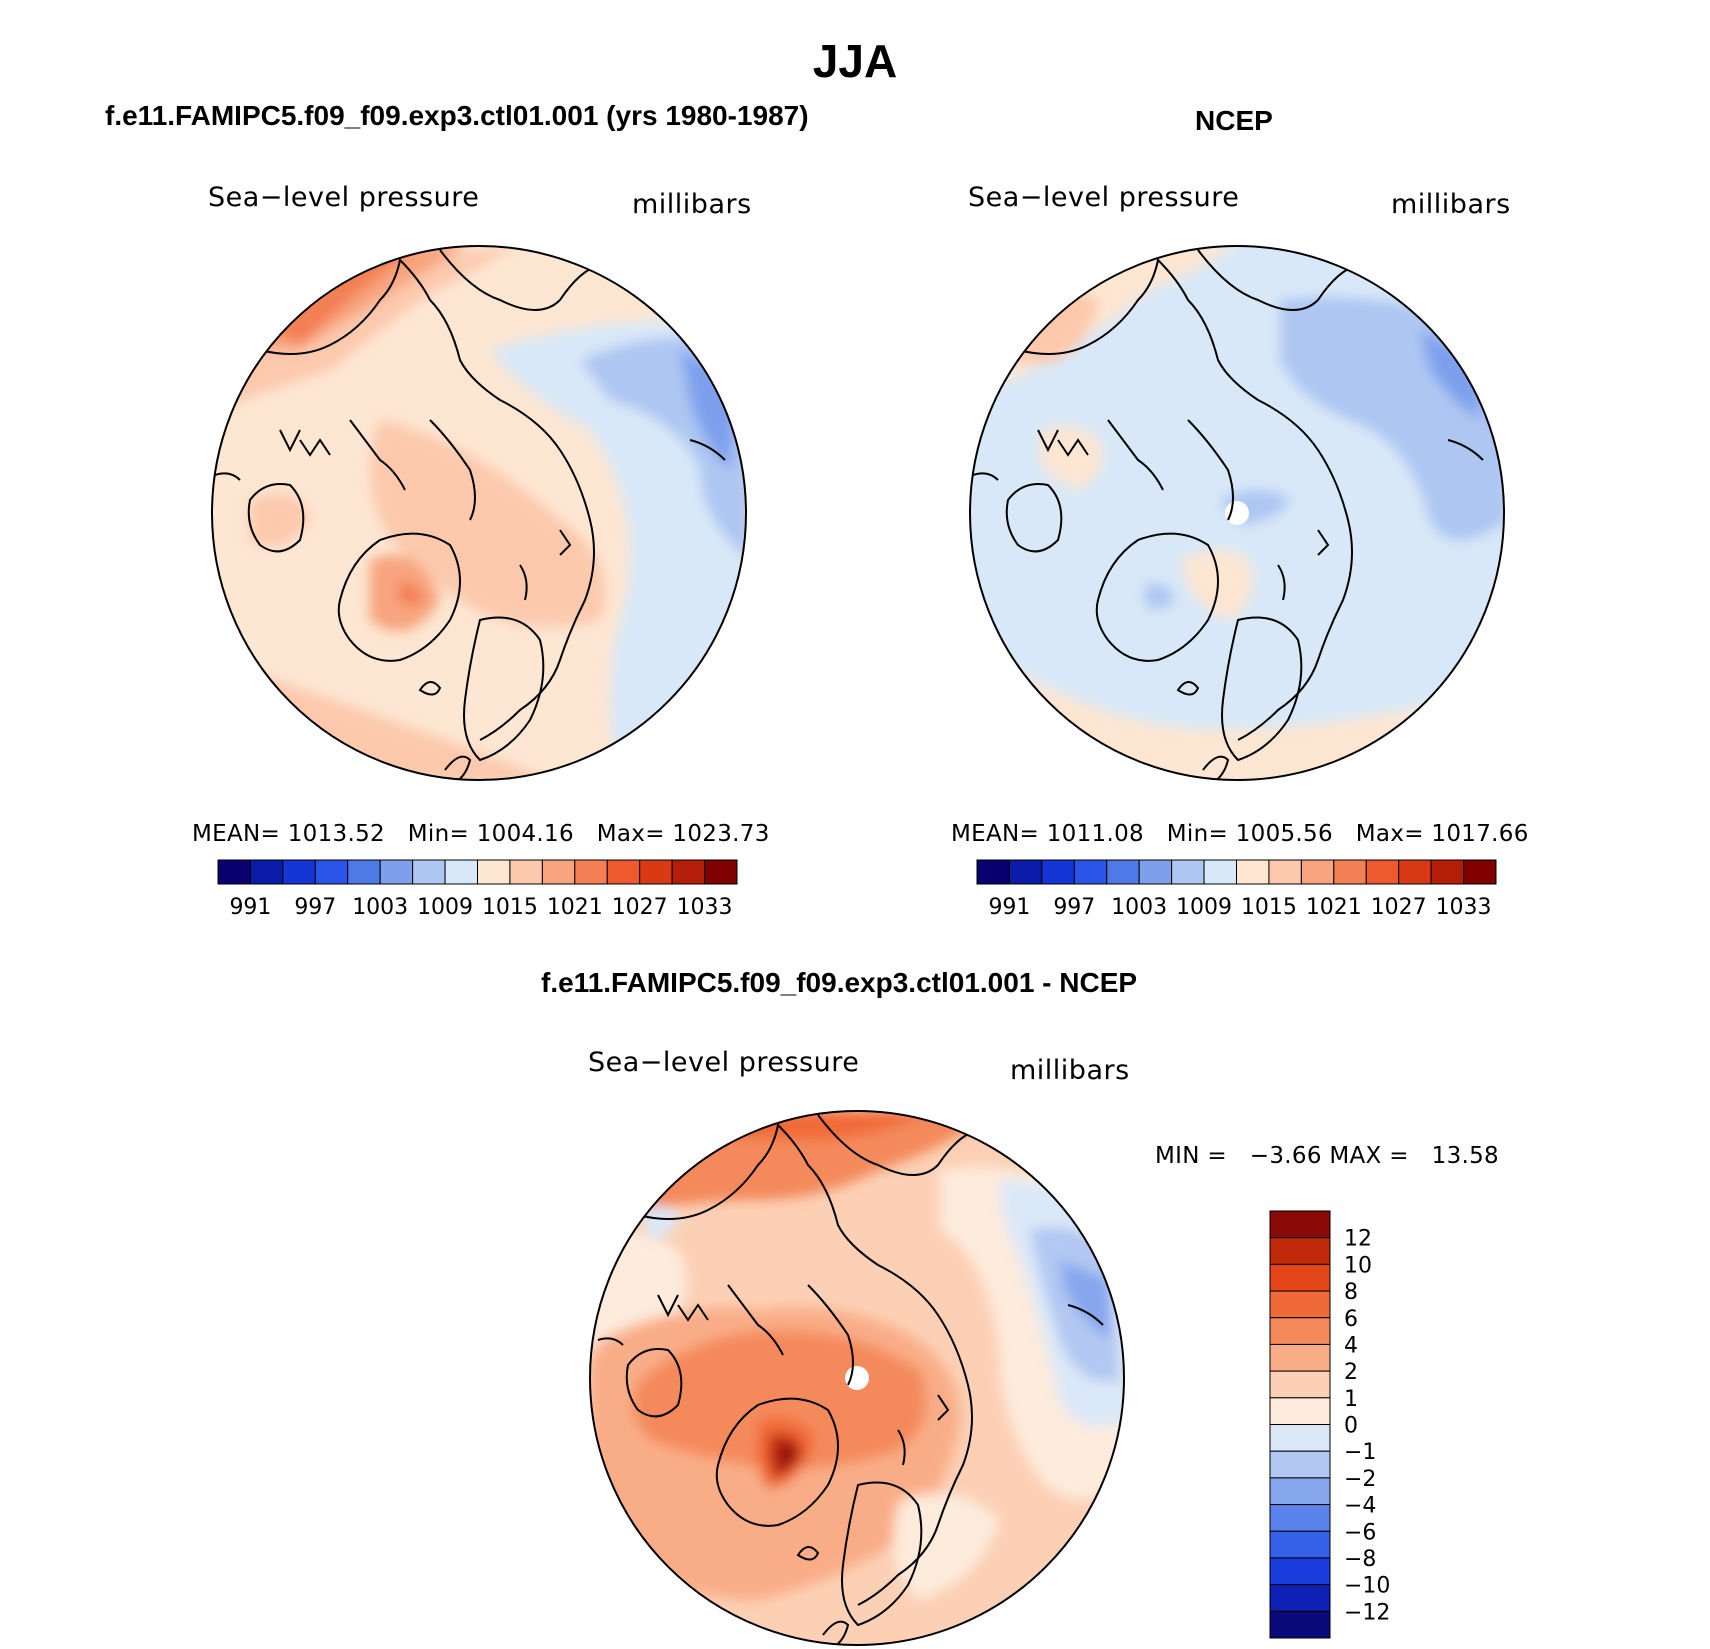 The width and height of the screenshot is (1710, 1649). I want to click on model-mean-value: 1013.52, so click(336, 834).